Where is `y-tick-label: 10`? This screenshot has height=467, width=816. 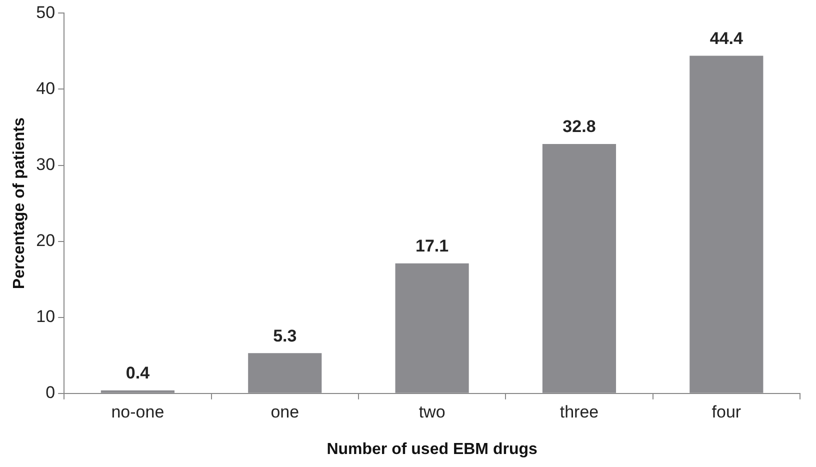
y-tick-label: 10 is located at coordinates (46, 316).